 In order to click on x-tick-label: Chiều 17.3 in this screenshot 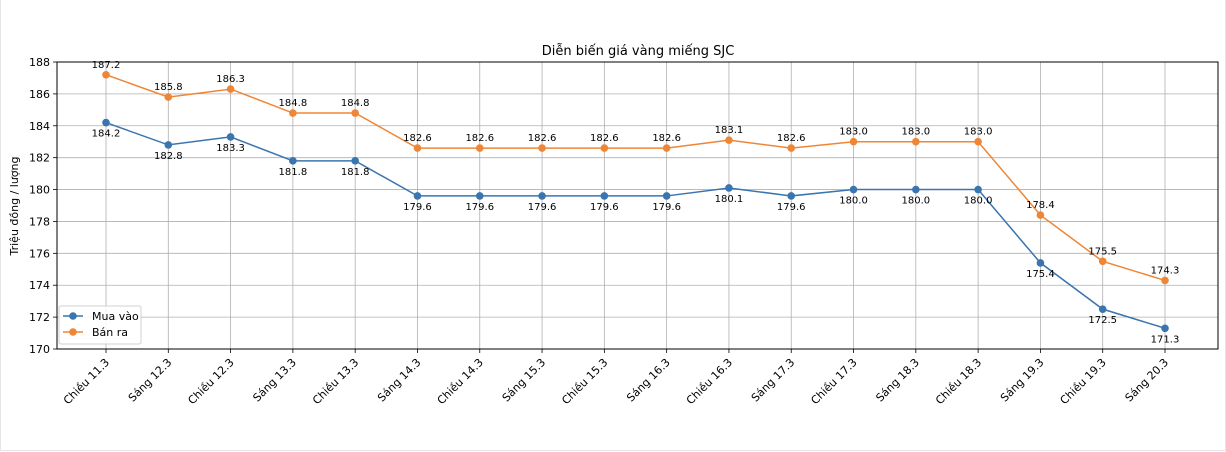, I will do `click(833, 381)`.